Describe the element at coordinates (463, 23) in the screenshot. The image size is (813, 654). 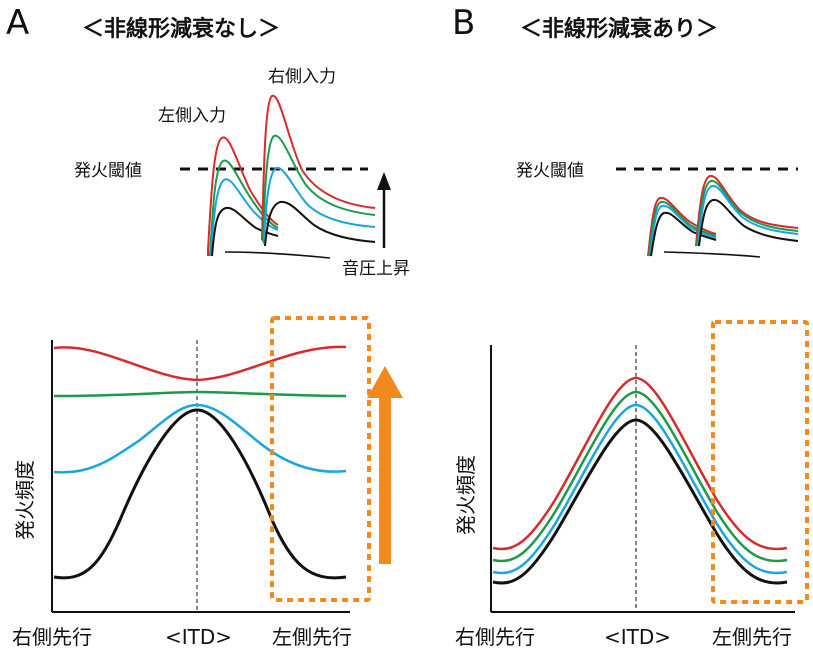
I see `panel-b-letter: B` at that location.